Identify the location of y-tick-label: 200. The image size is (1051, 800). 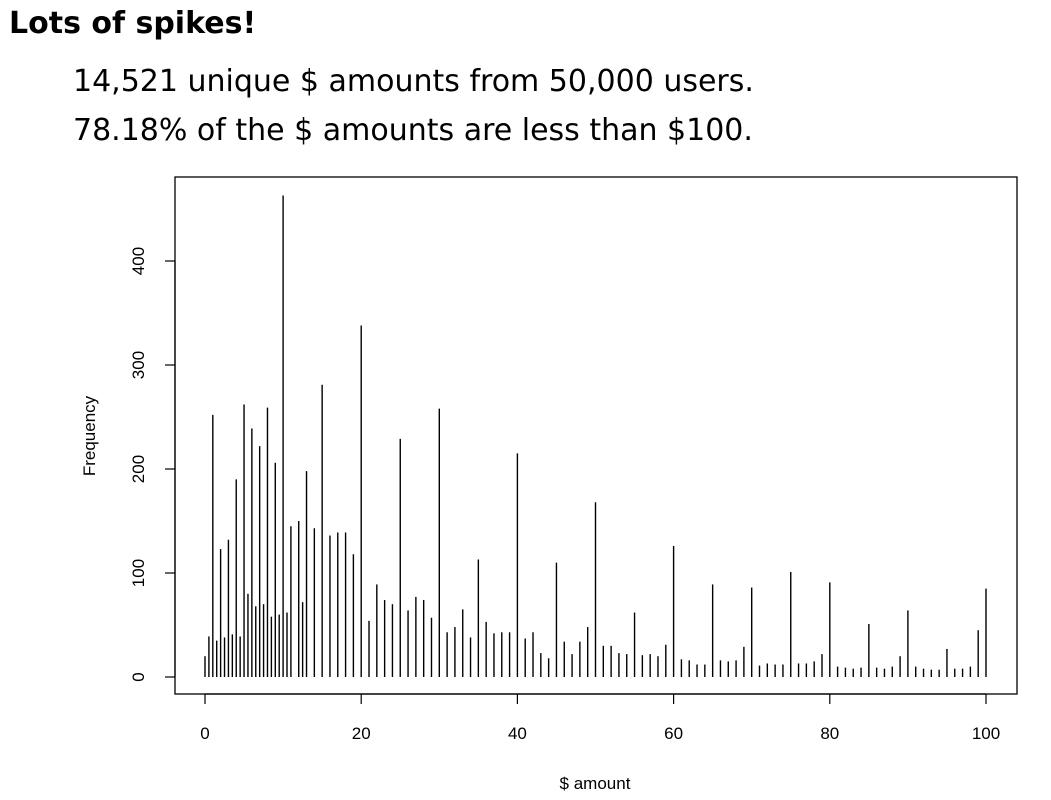
(138, 469).